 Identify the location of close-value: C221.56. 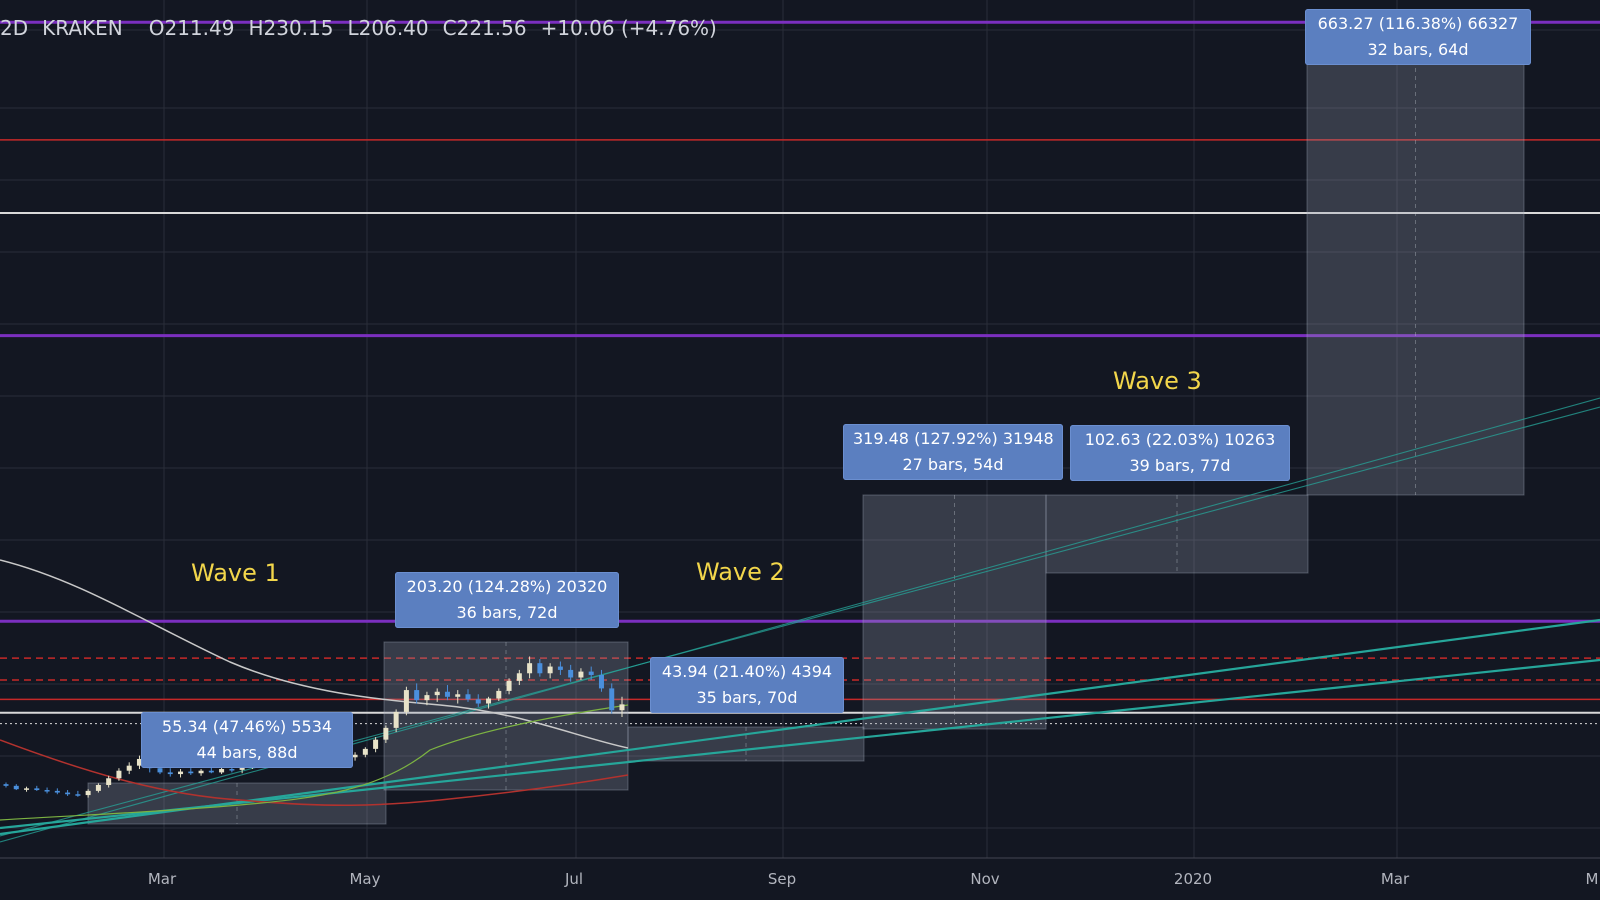
(484, 28).